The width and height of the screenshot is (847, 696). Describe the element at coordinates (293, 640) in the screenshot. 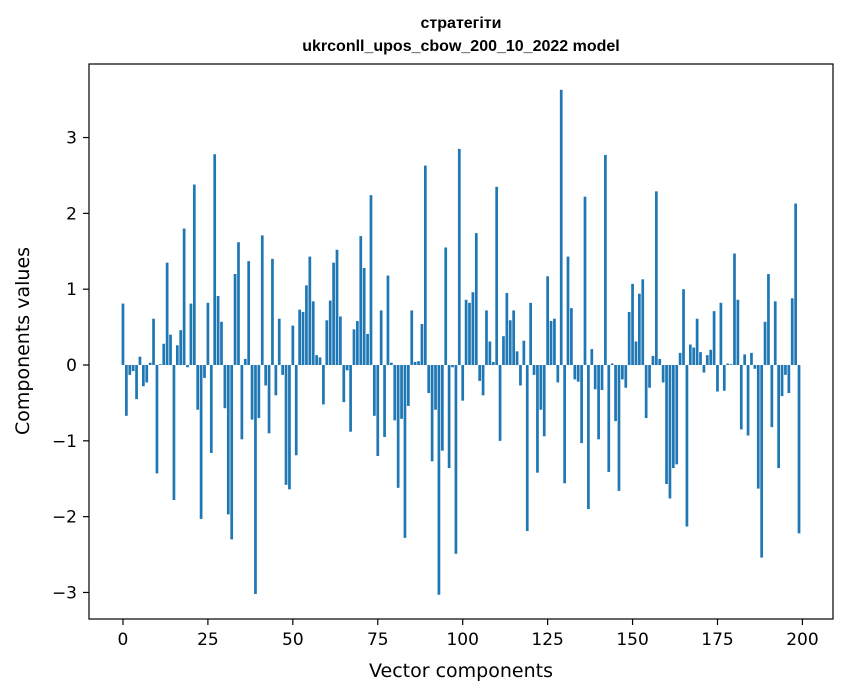

I see `x-tick-label: 50` at that location.